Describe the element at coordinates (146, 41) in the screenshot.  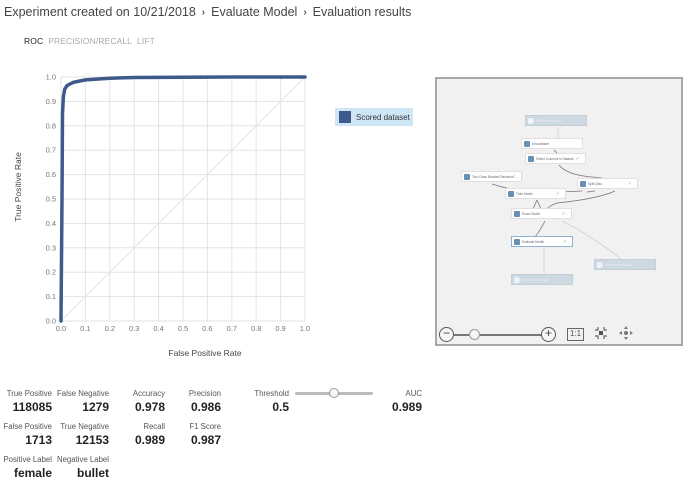
I see `tab-lift: LIFT` at that location.